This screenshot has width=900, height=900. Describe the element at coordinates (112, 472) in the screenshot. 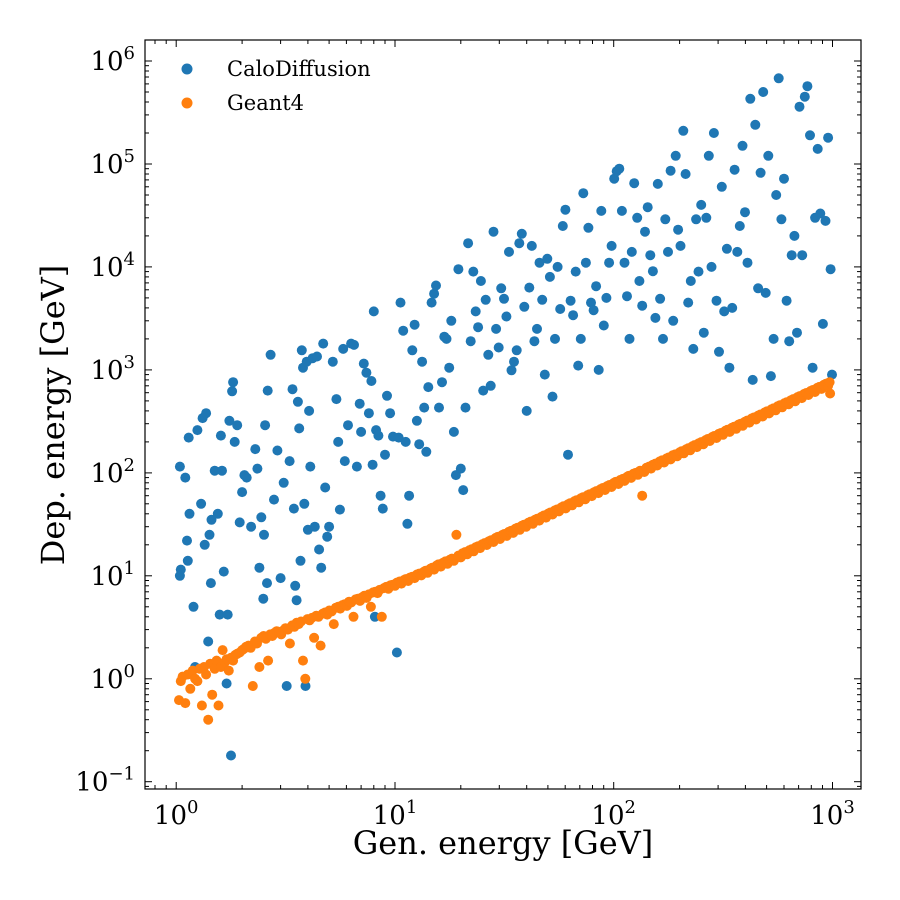

I see `y-tick-label: 102` at that location.